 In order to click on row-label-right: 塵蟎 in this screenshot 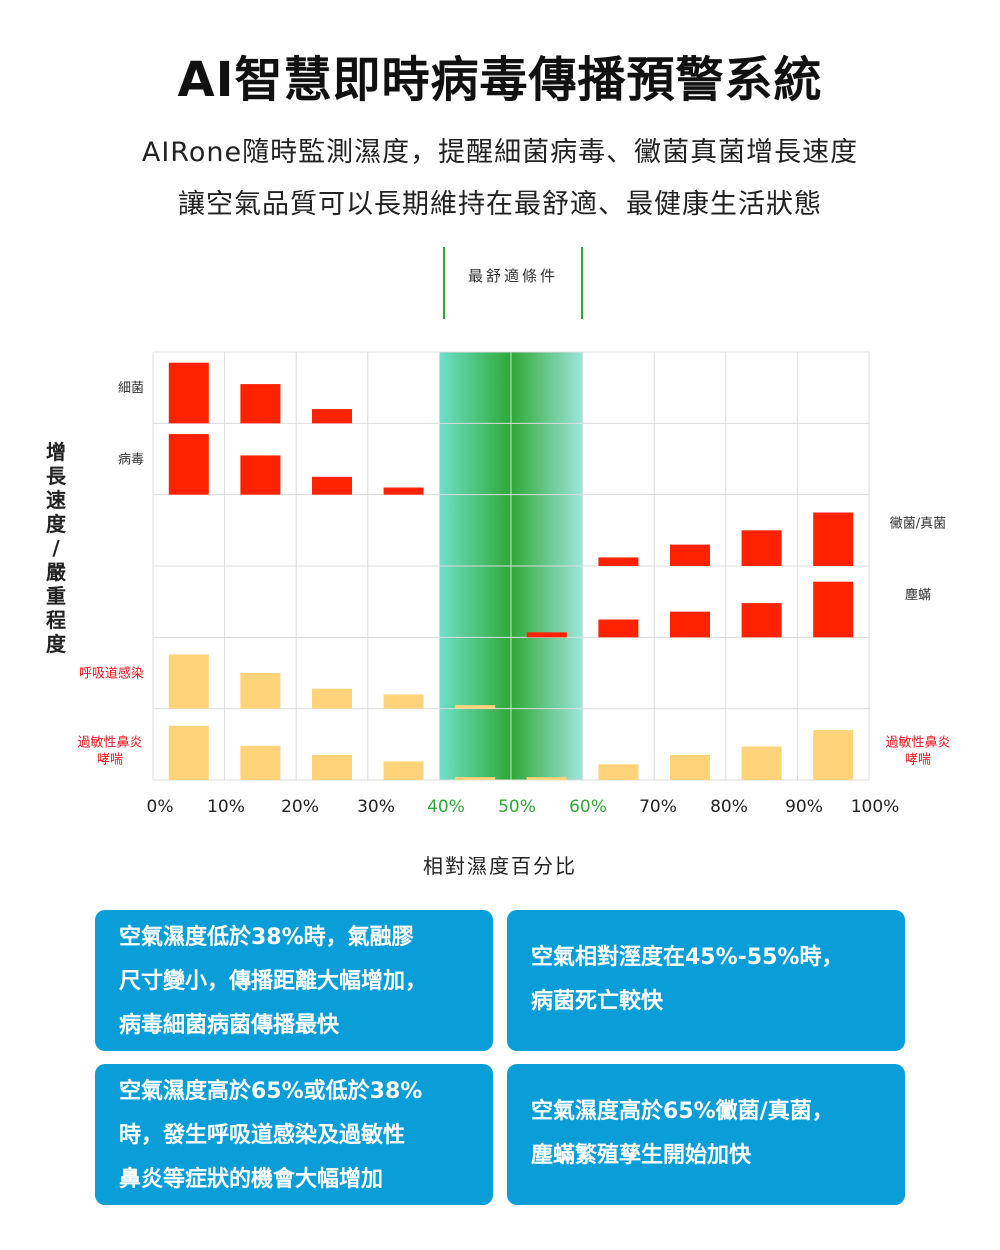, I will do `click(918, 595)`.